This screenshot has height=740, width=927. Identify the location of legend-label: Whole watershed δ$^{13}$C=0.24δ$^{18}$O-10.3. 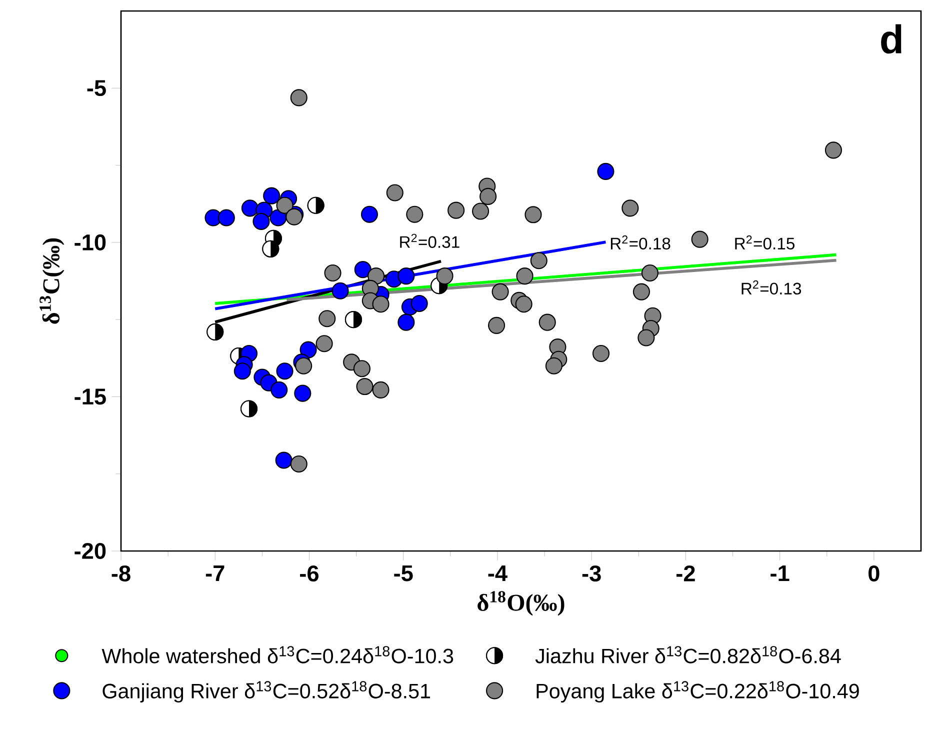
(278, 655).